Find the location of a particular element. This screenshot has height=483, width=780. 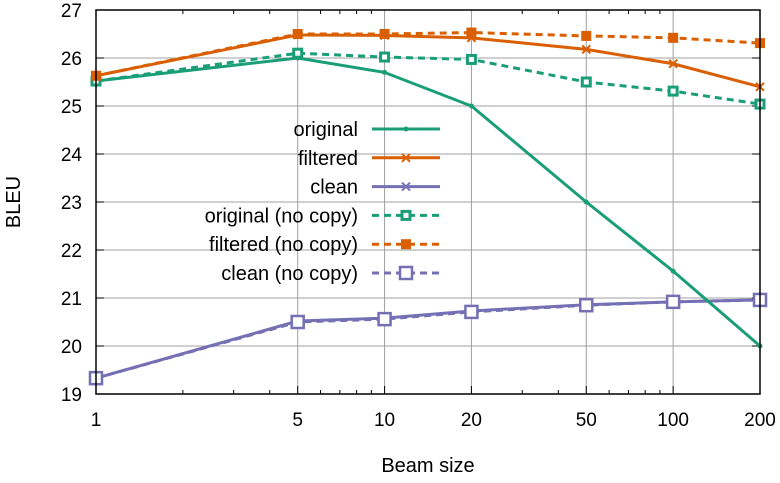

y-tick-label: 21 is located at coordinates (71, 299).